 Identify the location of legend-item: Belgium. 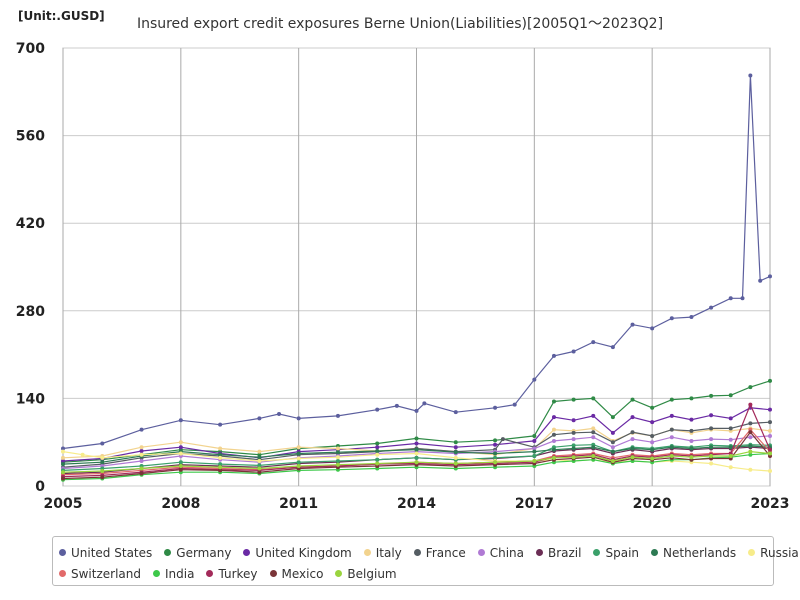
(366, 574).